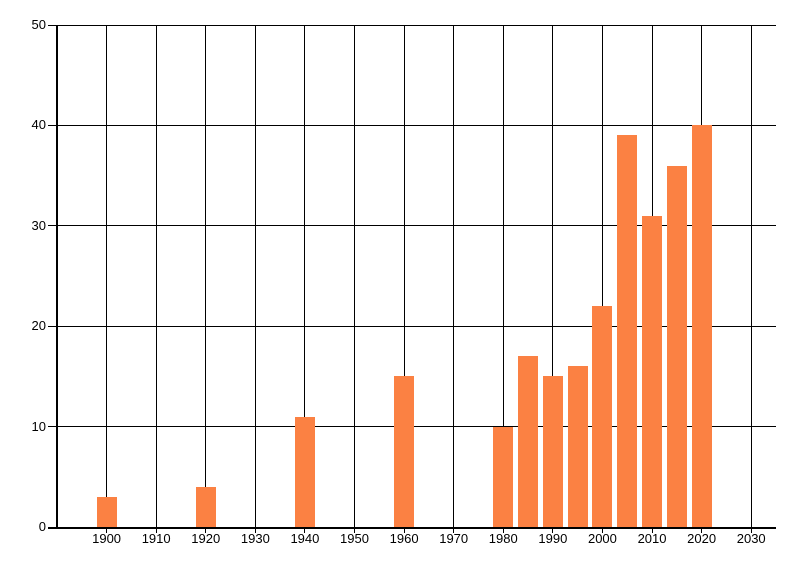 This screenshot has width=800, height=576. I want to click on bar-1900, so click(106, 511).